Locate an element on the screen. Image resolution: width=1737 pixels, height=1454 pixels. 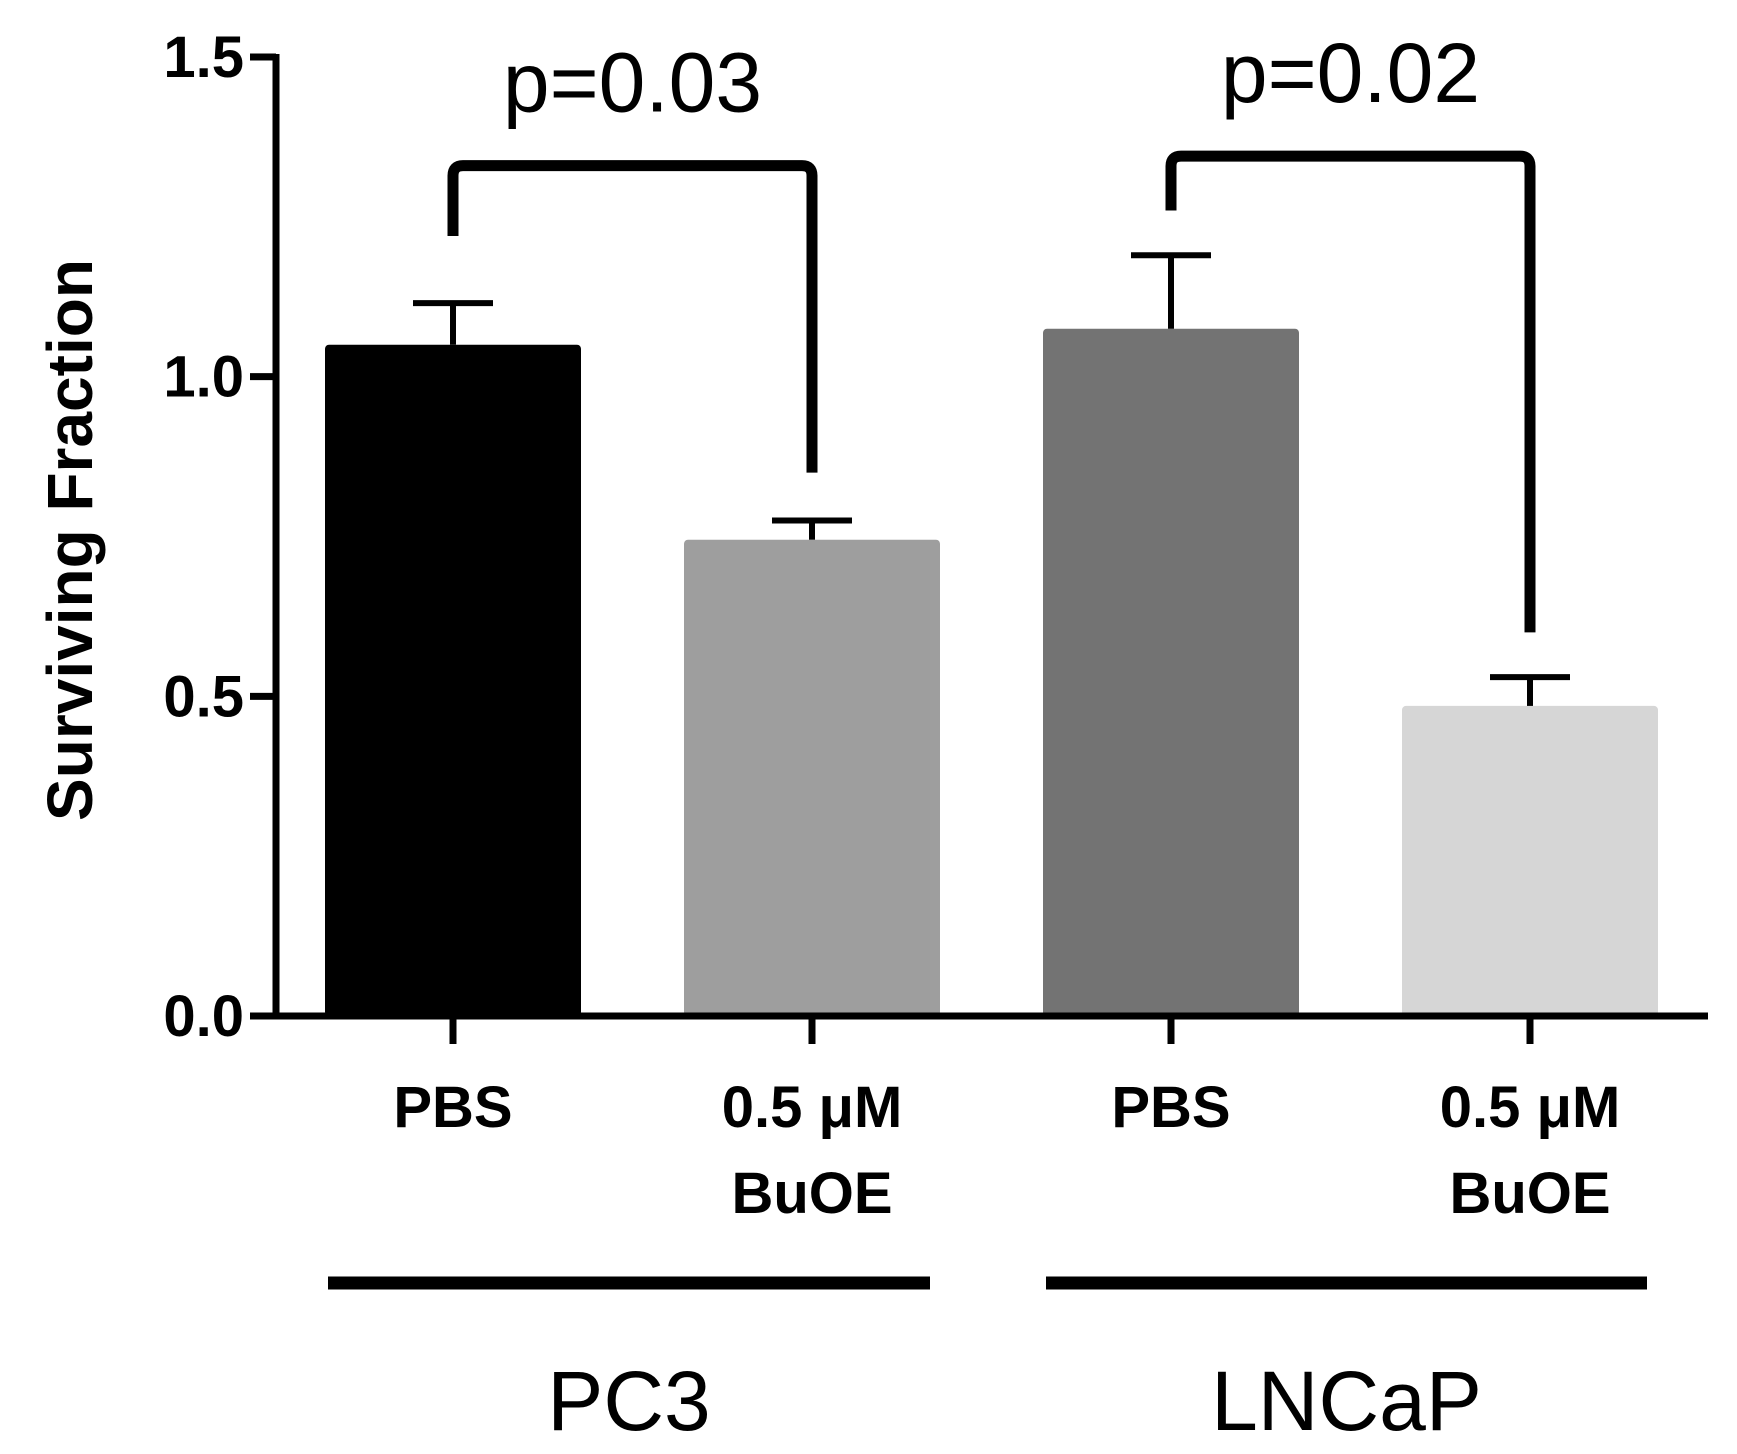
p-value-label: p=0.02 is located at coordinates (1350, 73).